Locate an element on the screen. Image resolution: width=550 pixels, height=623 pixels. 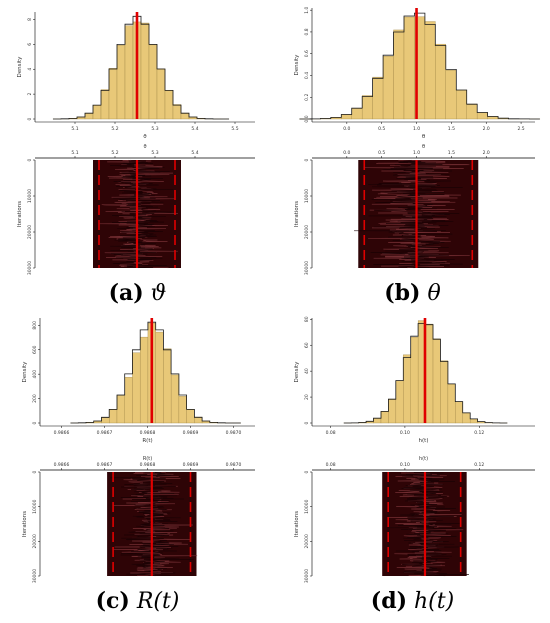
x-tick-label: 1.0 is located at coordinates (416, 129).